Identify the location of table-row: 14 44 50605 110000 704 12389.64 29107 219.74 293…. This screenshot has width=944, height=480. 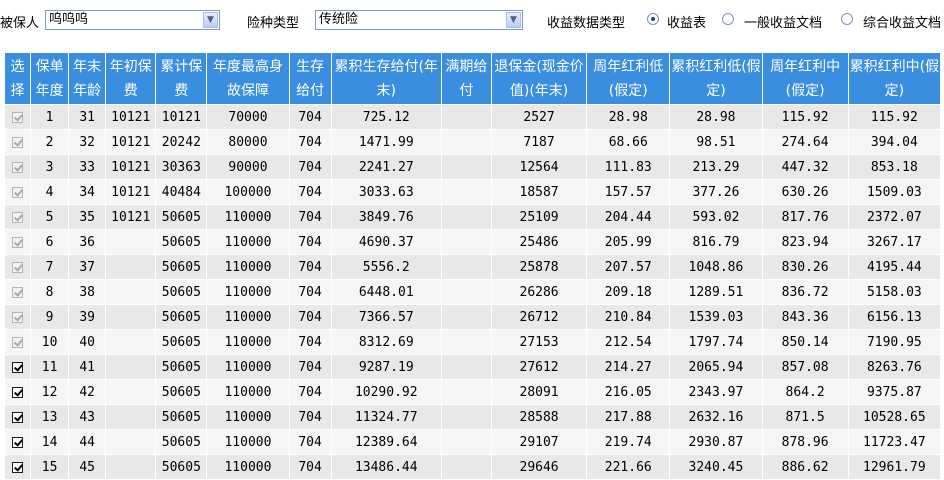
(473, 442).